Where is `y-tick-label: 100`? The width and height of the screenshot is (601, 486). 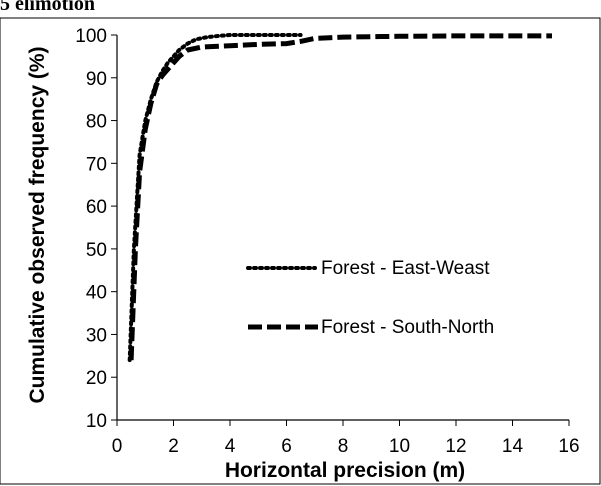
y-tick-label: 100 is located at coordinates (91, 36).